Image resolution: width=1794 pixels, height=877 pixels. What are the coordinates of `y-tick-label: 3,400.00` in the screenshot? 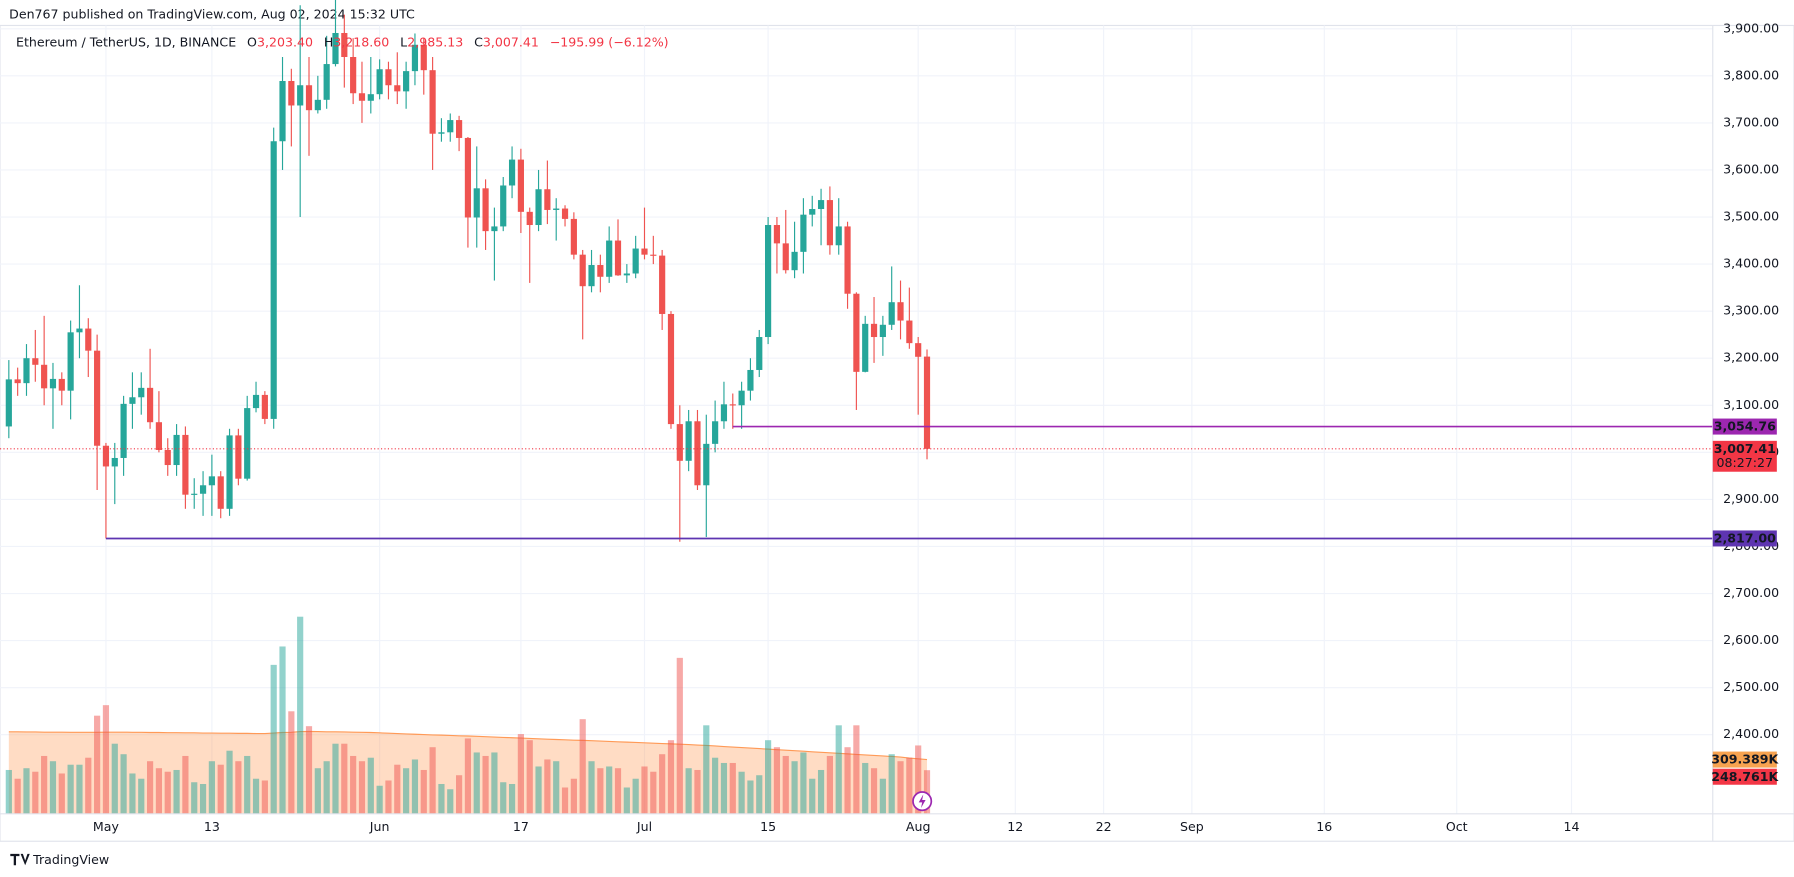 It's located at (1751, 263).